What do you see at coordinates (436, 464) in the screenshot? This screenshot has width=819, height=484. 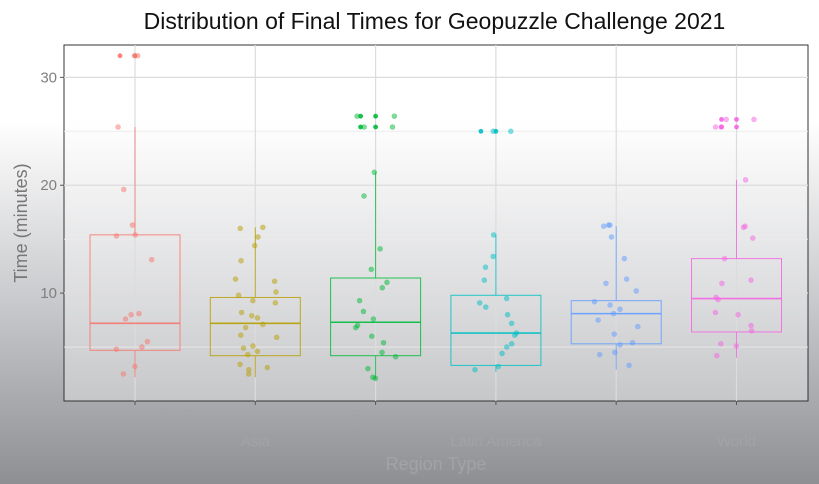 I see `x-axis-title: Region Type` at bounding box center [436, 464].